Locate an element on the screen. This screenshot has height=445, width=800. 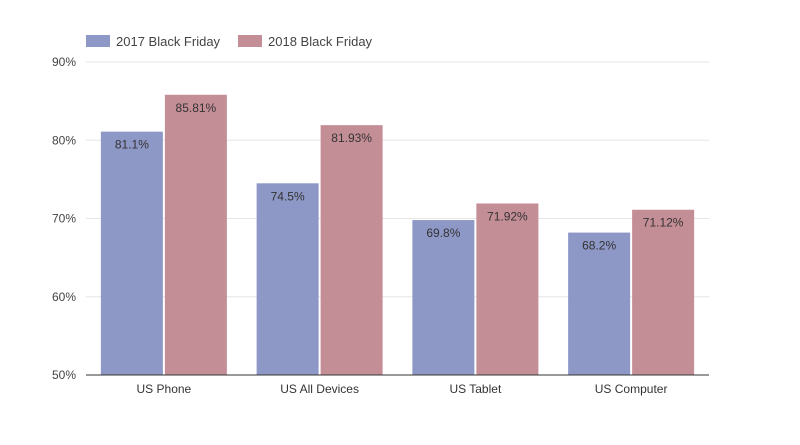
bar-2018-us-phone is located at coordinates (195, 235).